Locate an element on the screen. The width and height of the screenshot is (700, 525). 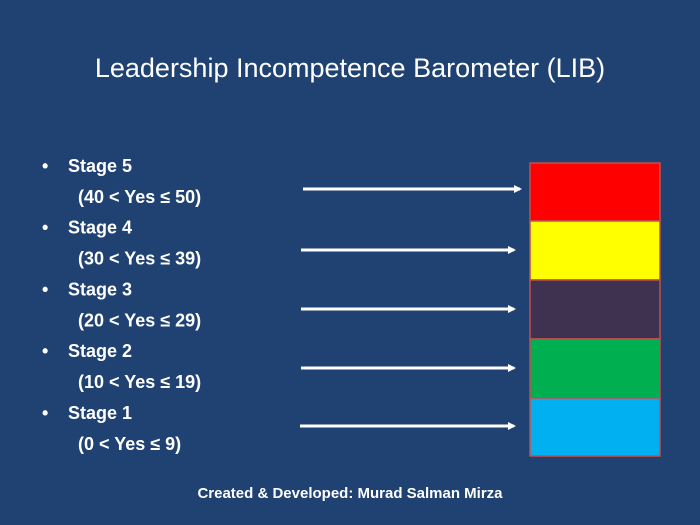
stage-range: (10 < Yes ≤ 19) is located at coordinates (139, 382).